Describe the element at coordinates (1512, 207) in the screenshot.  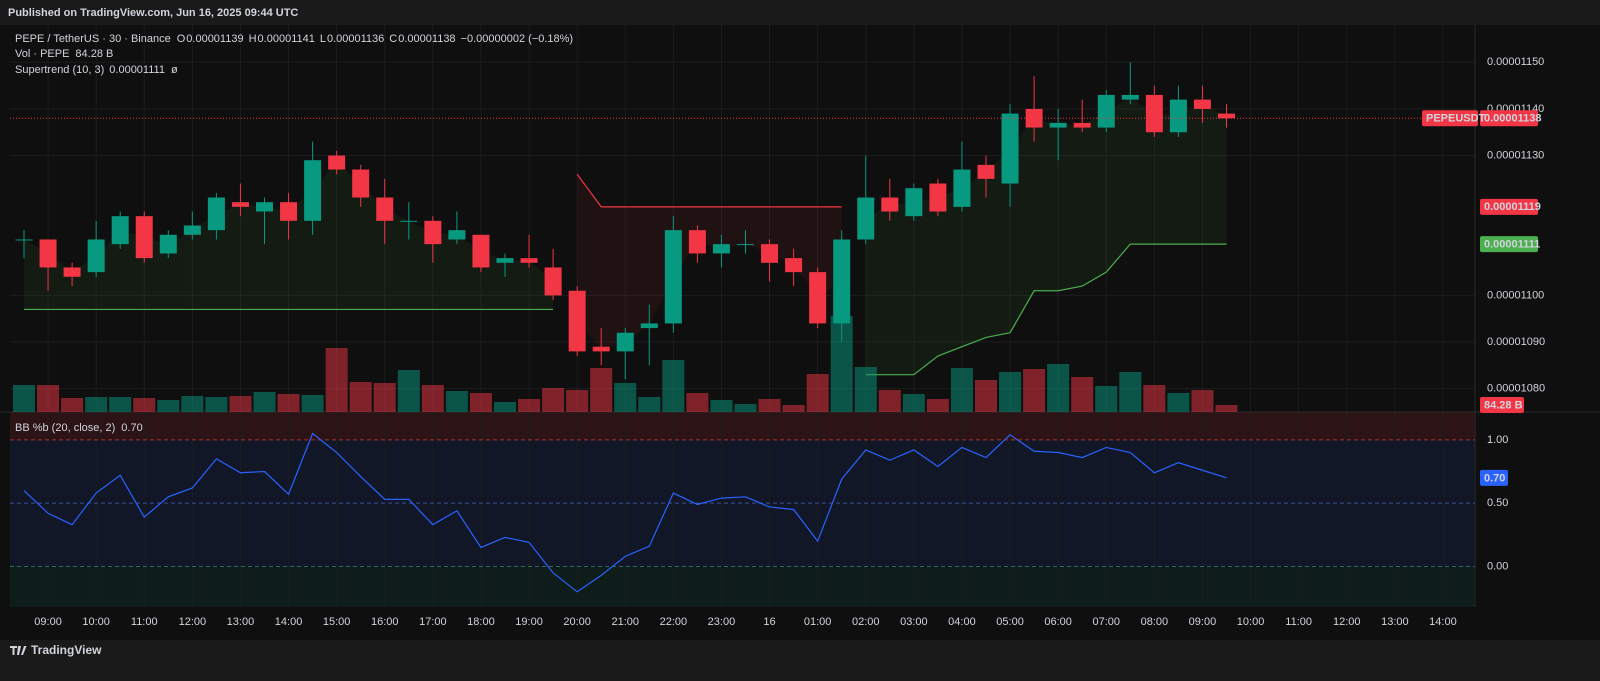
I see `price-tag: 0.00001119` at that location.